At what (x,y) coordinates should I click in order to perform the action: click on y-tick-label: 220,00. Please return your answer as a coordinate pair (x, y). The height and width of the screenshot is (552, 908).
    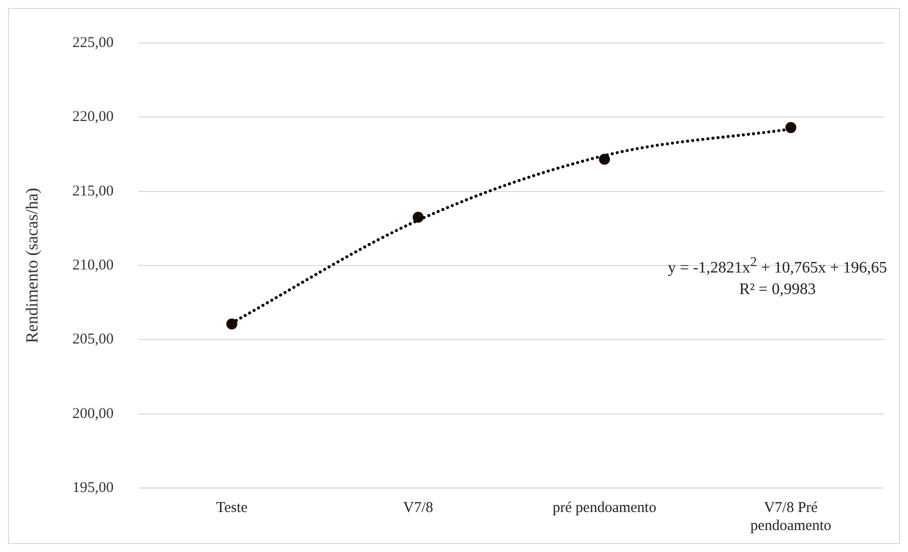
    Looking at the image, I should click on (93, 117).